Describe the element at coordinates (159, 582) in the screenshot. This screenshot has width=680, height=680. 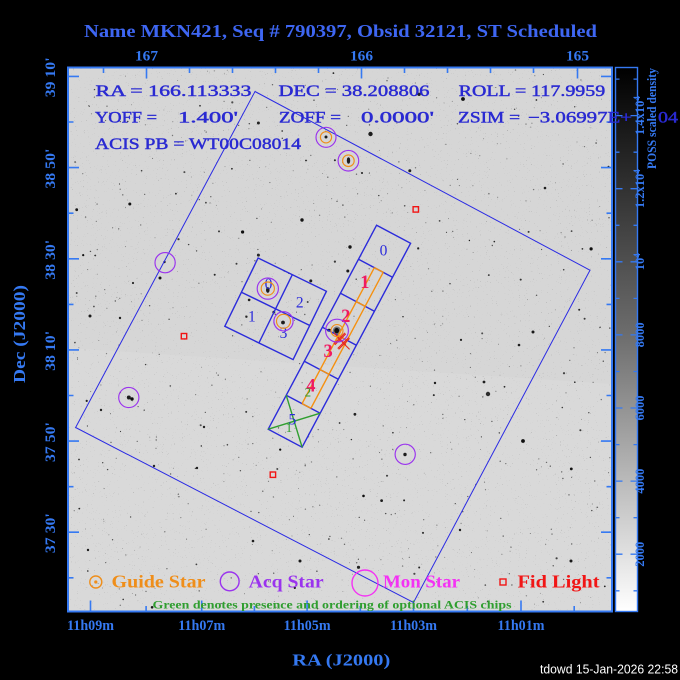
I see `svg-text: Guide Star` at that location.